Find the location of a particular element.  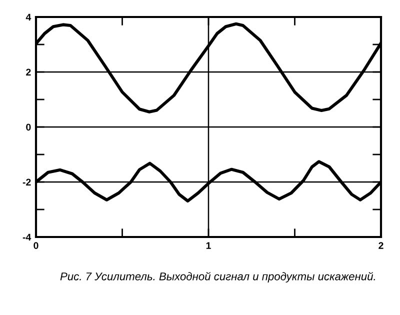

y-tick-label: 0 is located at coordinates (28, 127).